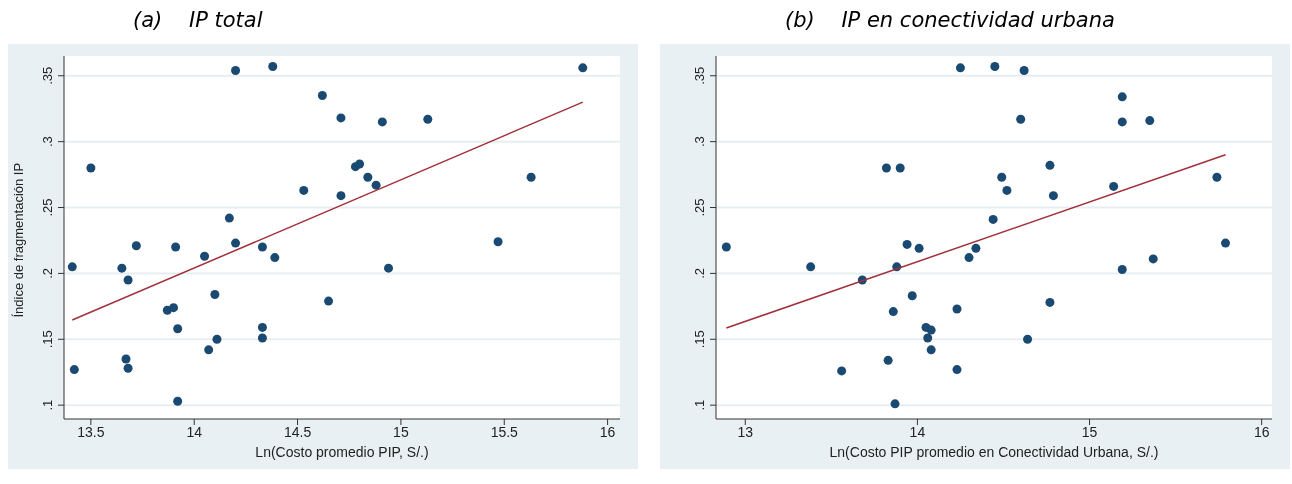 The image size is (1292, 484). I want to click on y-axis-title: Índice de fragmentación IP, so click(18, 240).